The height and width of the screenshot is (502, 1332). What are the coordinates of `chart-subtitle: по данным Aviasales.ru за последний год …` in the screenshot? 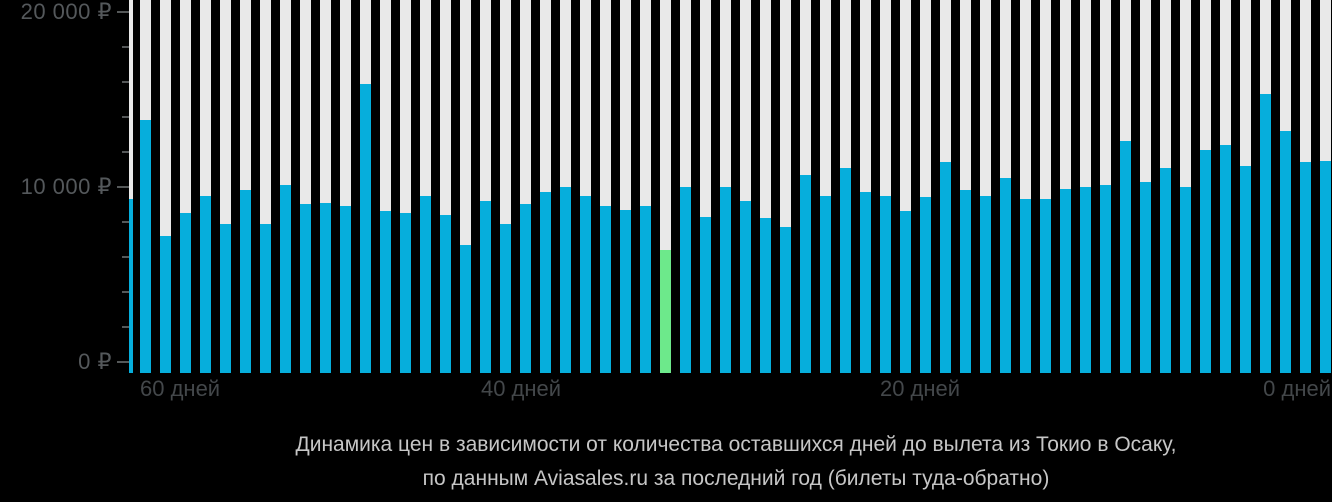 It's located at (736, 478).